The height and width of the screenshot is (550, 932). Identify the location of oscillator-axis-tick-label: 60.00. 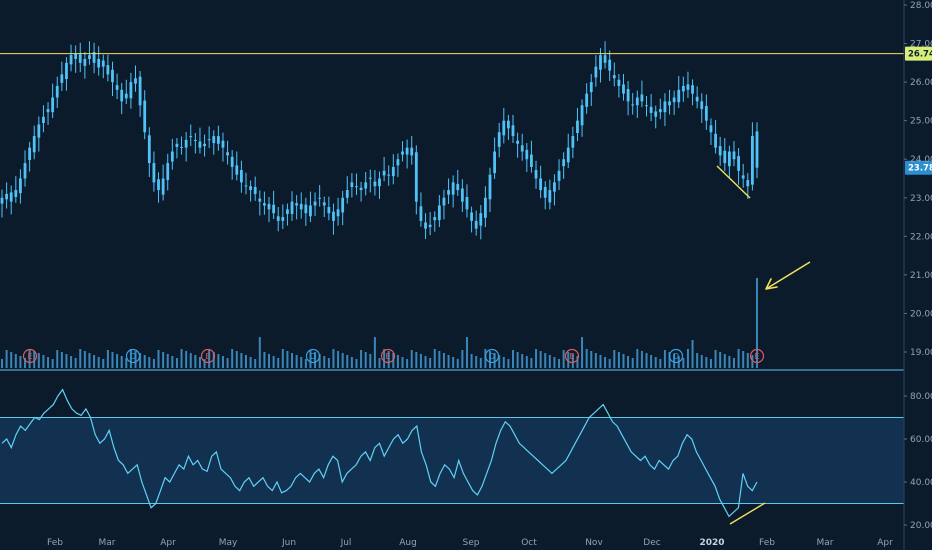
(921, 440).